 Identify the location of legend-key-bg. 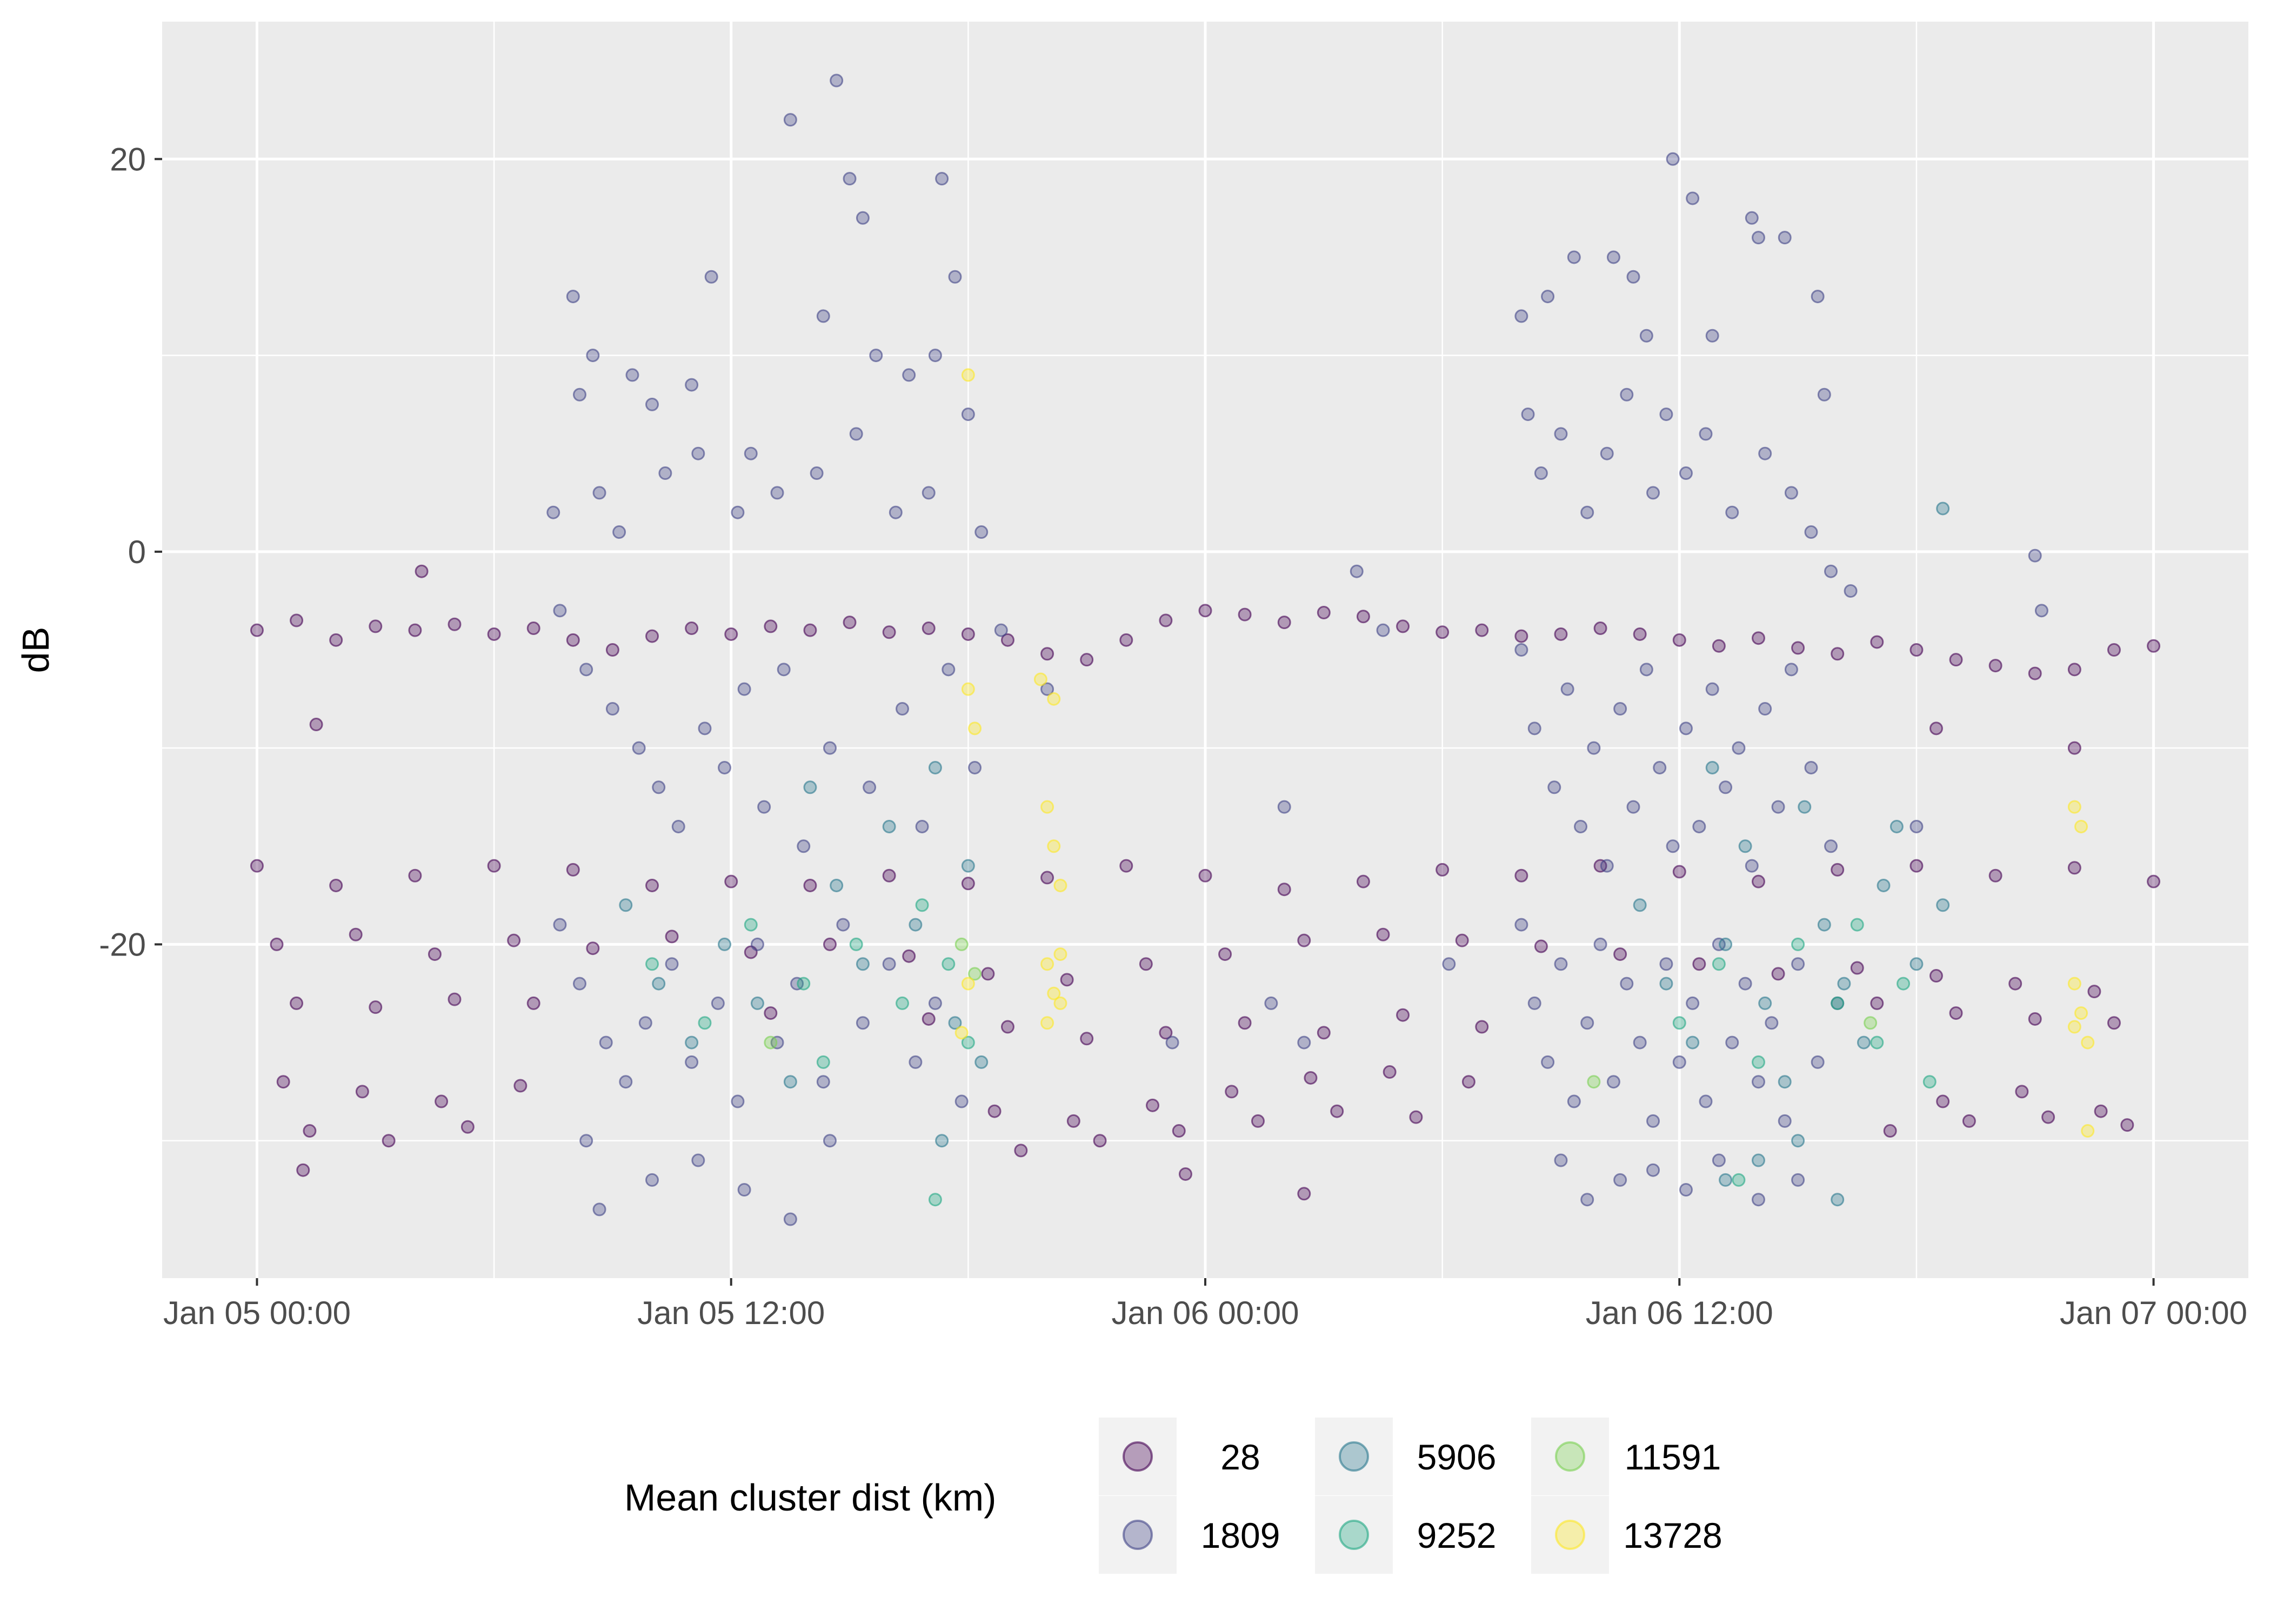
(1138, 1535).